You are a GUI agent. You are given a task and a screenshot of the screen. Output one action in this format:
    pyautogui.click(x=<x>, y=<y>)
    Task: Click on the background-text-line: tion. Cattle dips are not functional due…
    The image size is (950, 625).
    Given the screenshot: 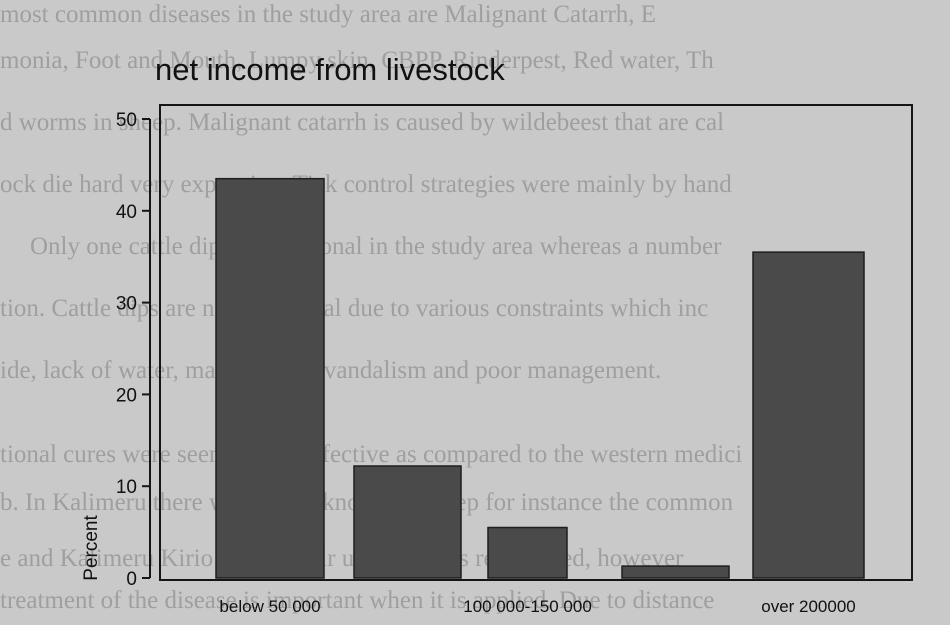 What is the action you would take?
    pyautogui.click(x=354, y=308)
    